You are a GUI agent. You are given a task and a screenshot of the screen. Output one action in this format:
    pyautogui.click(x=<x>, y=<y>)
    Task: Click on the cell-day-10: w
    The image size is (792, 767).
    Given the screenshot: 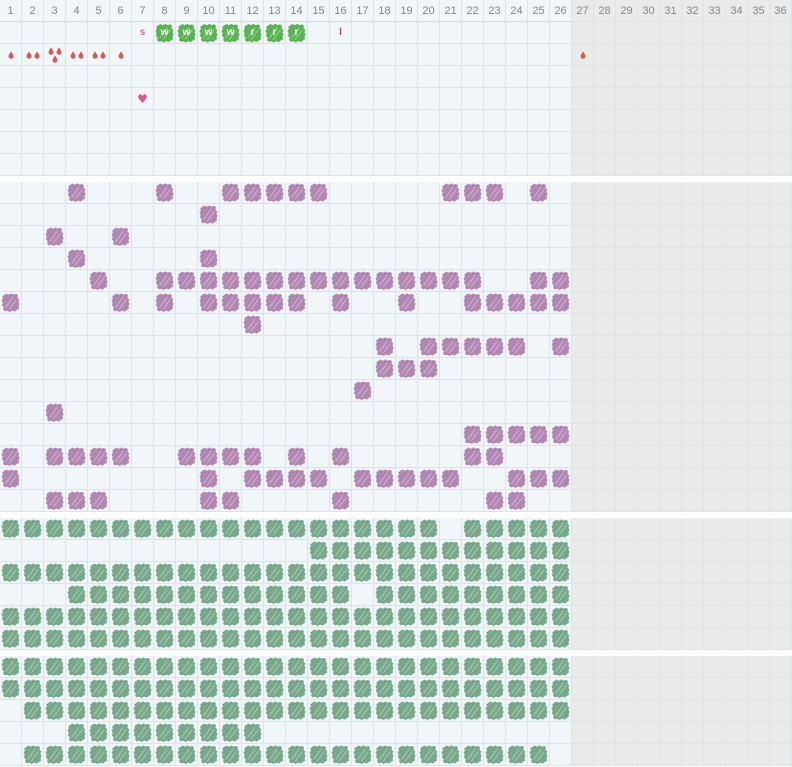 What is the action you would take?
    pyautogui.click(x=209, y=33)
    